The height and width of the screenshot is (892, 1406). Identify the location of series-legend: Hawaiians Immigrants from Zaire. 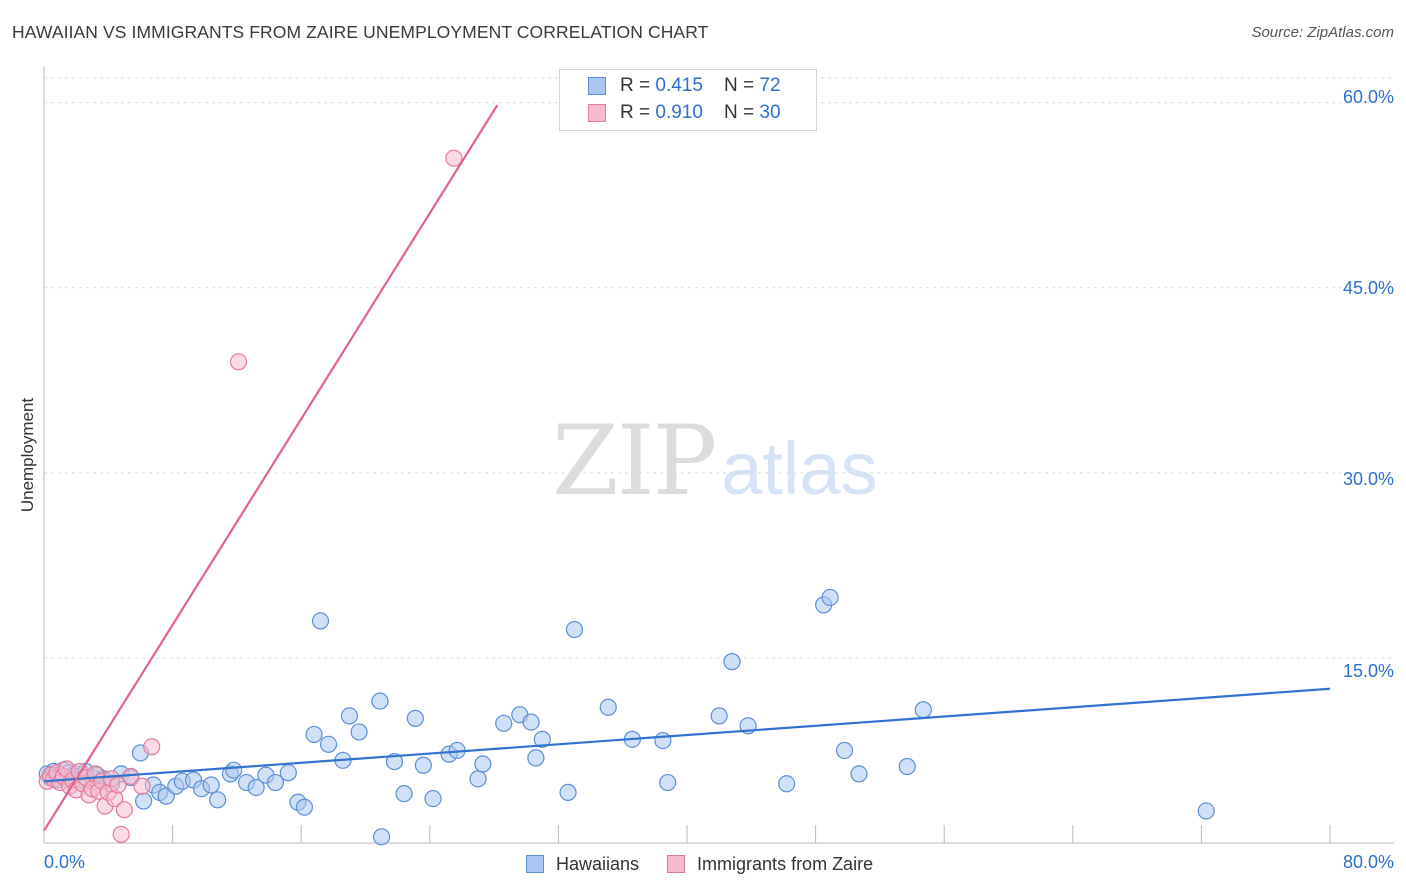
(713, 864).